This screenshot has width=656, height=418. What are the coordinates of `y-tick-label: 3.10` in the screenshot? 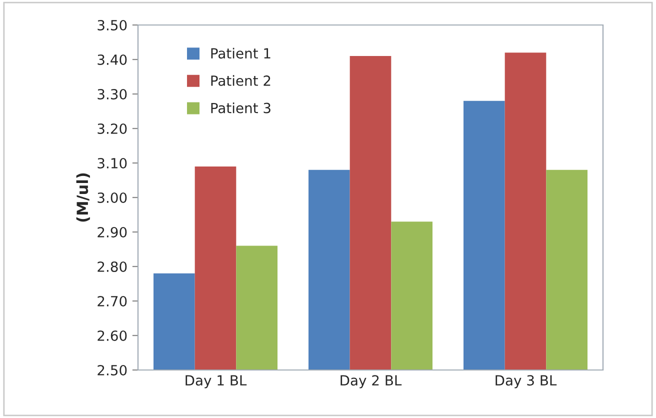 It's located at (112, 163).